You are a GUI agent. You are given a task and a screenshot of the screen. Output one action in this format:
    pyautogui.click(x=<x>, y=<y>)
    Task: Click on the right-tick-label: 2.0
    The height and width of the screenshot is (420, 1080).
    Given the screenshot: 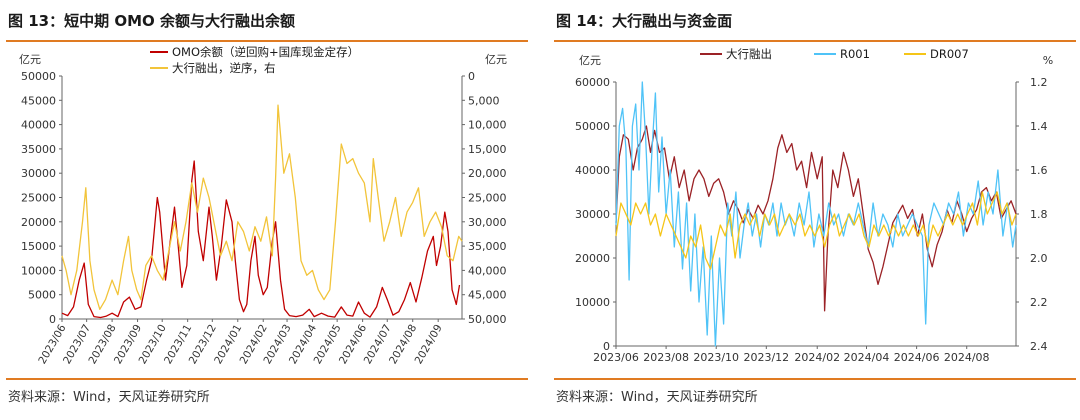 What is the action you would take?
    pyautogui.click(x=1039, y=258)
    